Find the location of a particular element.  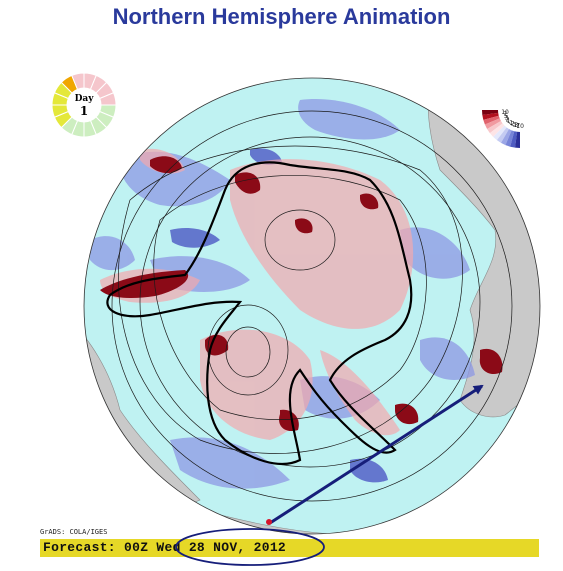

legend-label: -1 is located at coordinates (510, 122).